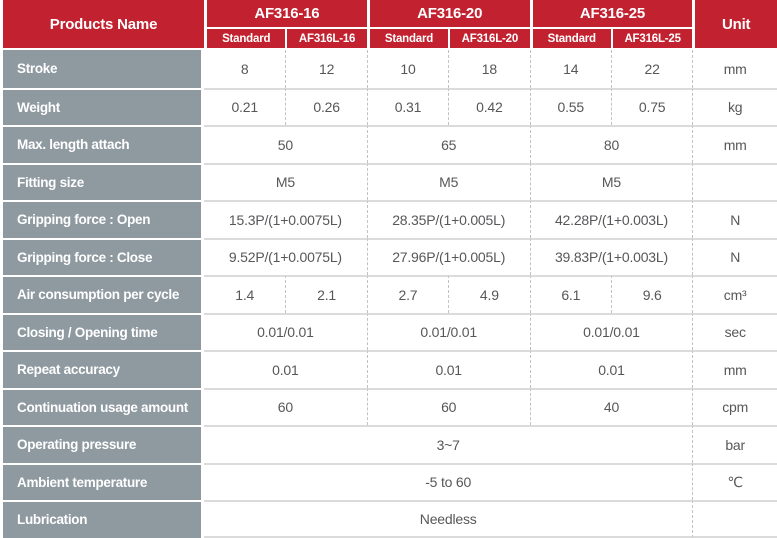 This screenshot has width=777, height=538. Describe the element at coordinates (570, 106) in the screenshot. I see `value-cell: 0.55` at that location.